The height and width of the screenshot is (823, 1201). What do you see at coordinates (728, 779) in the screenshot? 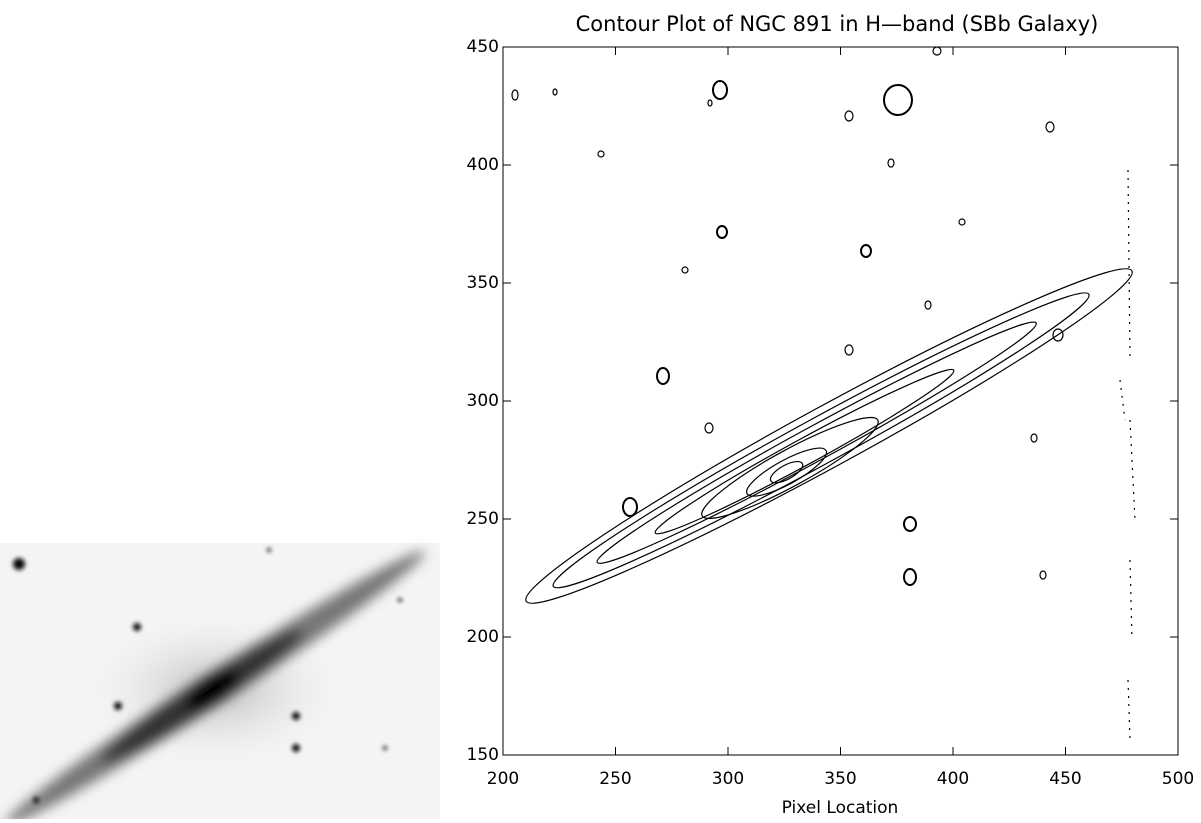
I see `x-tick-label: 300` at bounding box center [728, 779].